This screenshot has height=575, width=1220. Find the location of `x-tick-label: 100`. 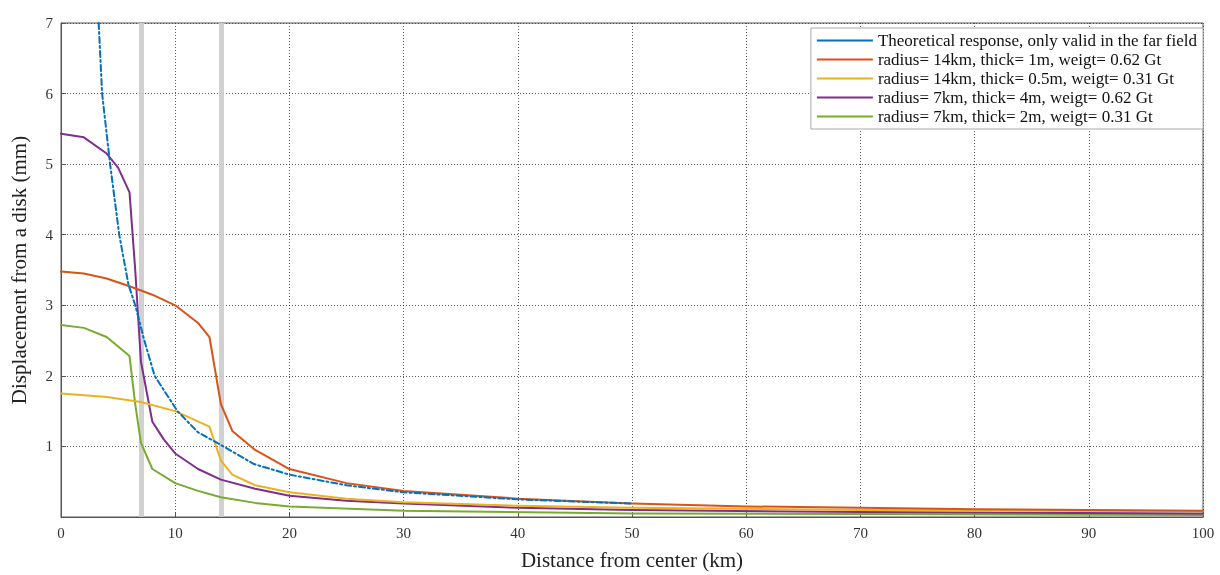

x-tick-label: 100 is located at coordinates (1203, 532).